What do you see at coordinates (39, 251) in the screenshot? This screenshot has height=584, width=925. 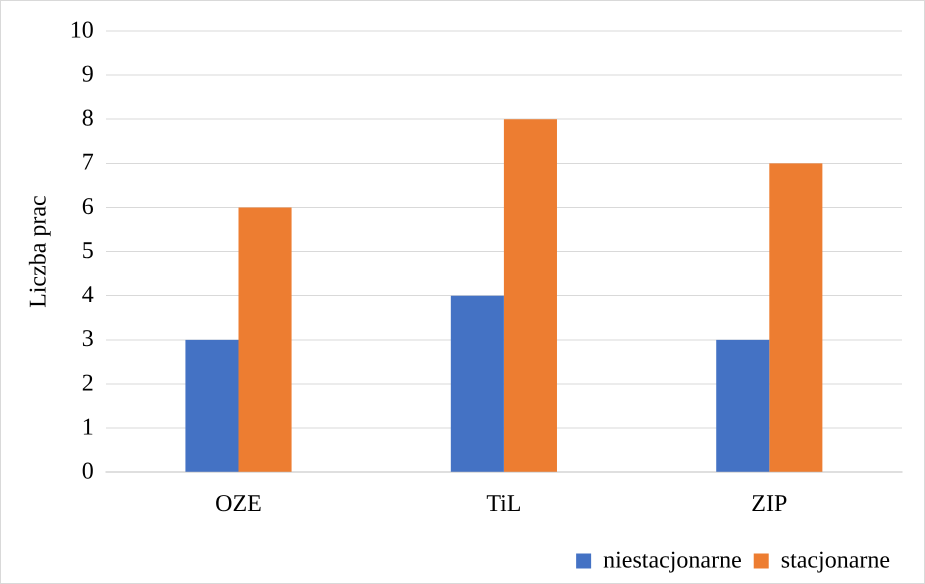 I see `y-axis-title: Liczba prac` at bounding box center [39, 251].